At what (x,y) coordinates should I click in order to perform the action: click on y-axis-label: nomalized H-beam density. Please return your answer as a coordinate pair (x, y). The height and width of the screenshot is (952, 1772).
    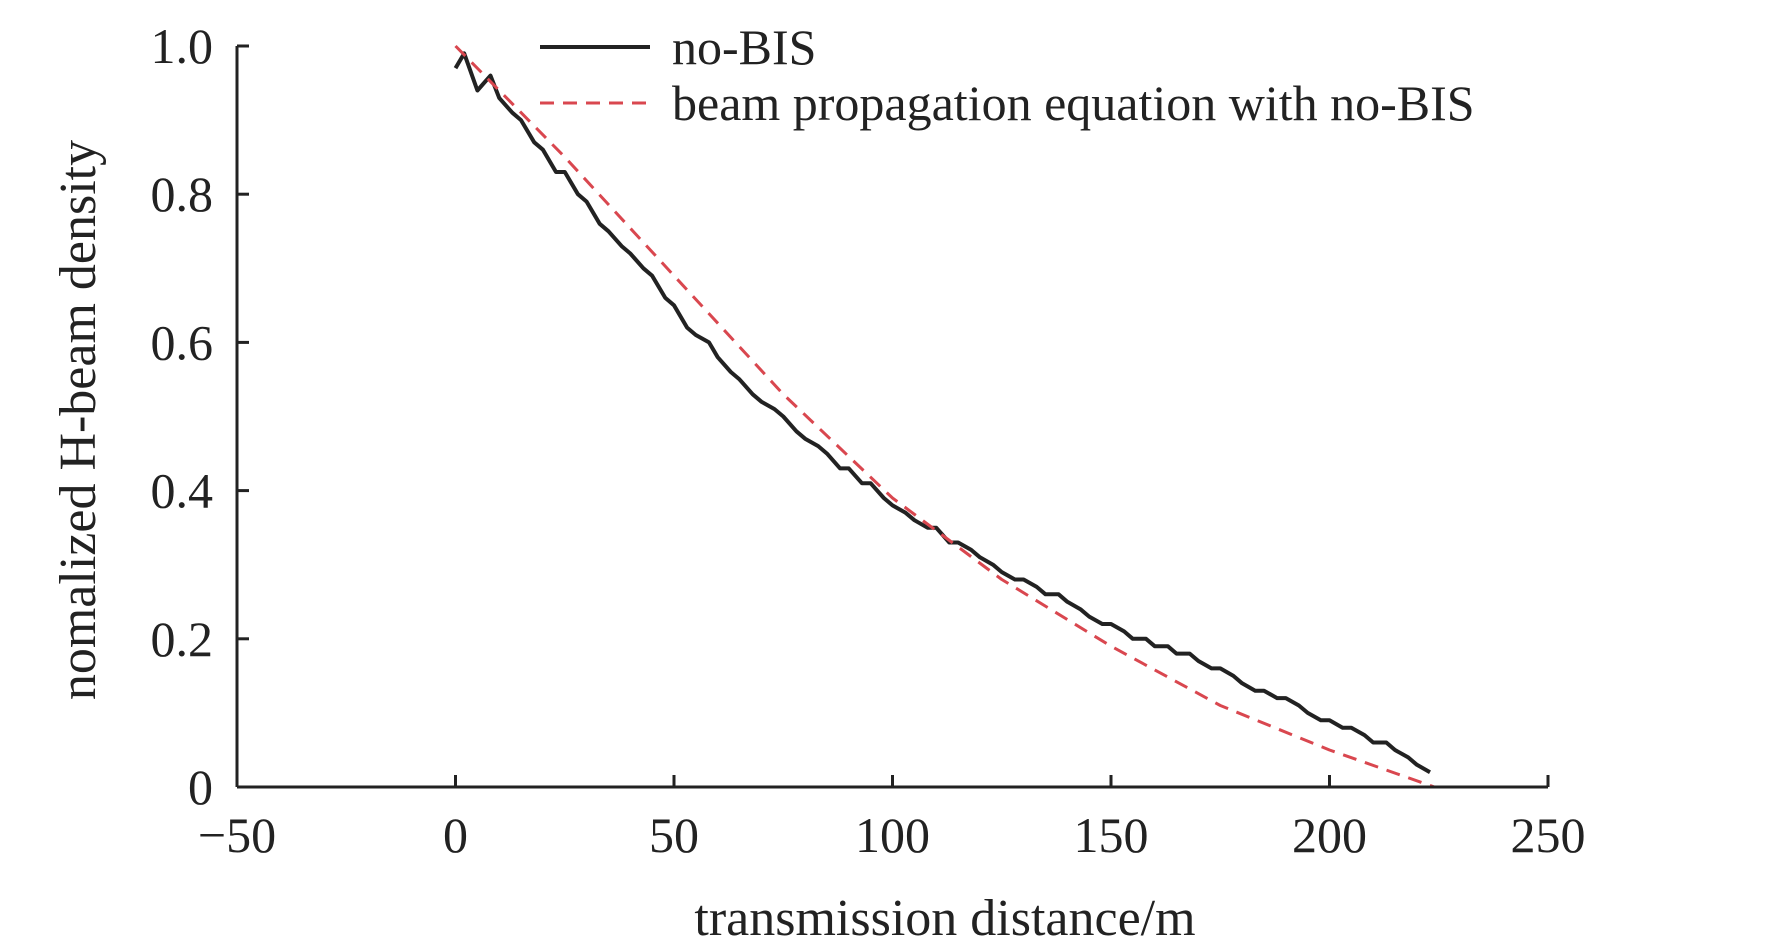
    Looking at the image, I should click on (78, 420).